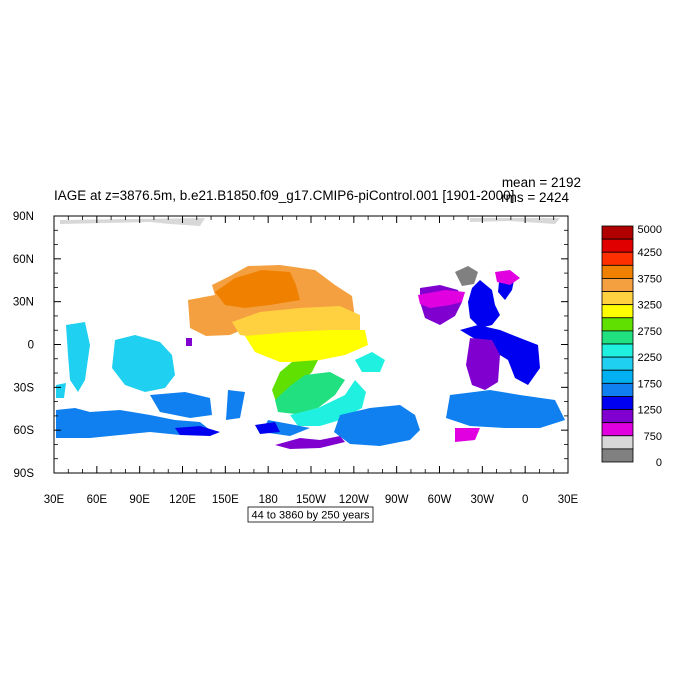 The width and height of the screenshot is (700, 700). Describe the element at coordinates (23, 345) in the screenshot. I see `y-axis-labels: 90N 60N 30N 0 30S 60S 90S` at that location.